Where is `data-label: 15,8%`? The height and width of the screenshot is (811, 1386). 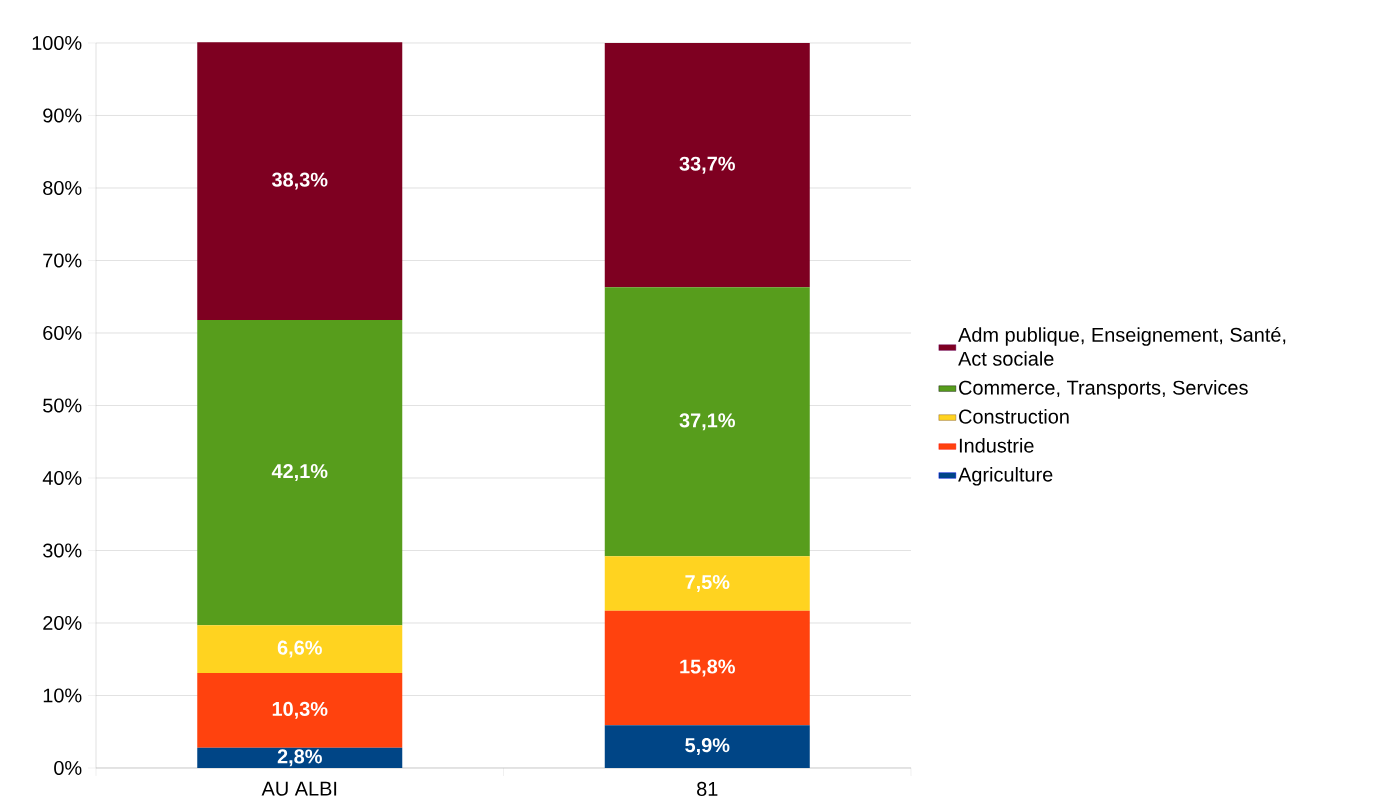
data-label: 15,8% is located at coordinates (707, 668).